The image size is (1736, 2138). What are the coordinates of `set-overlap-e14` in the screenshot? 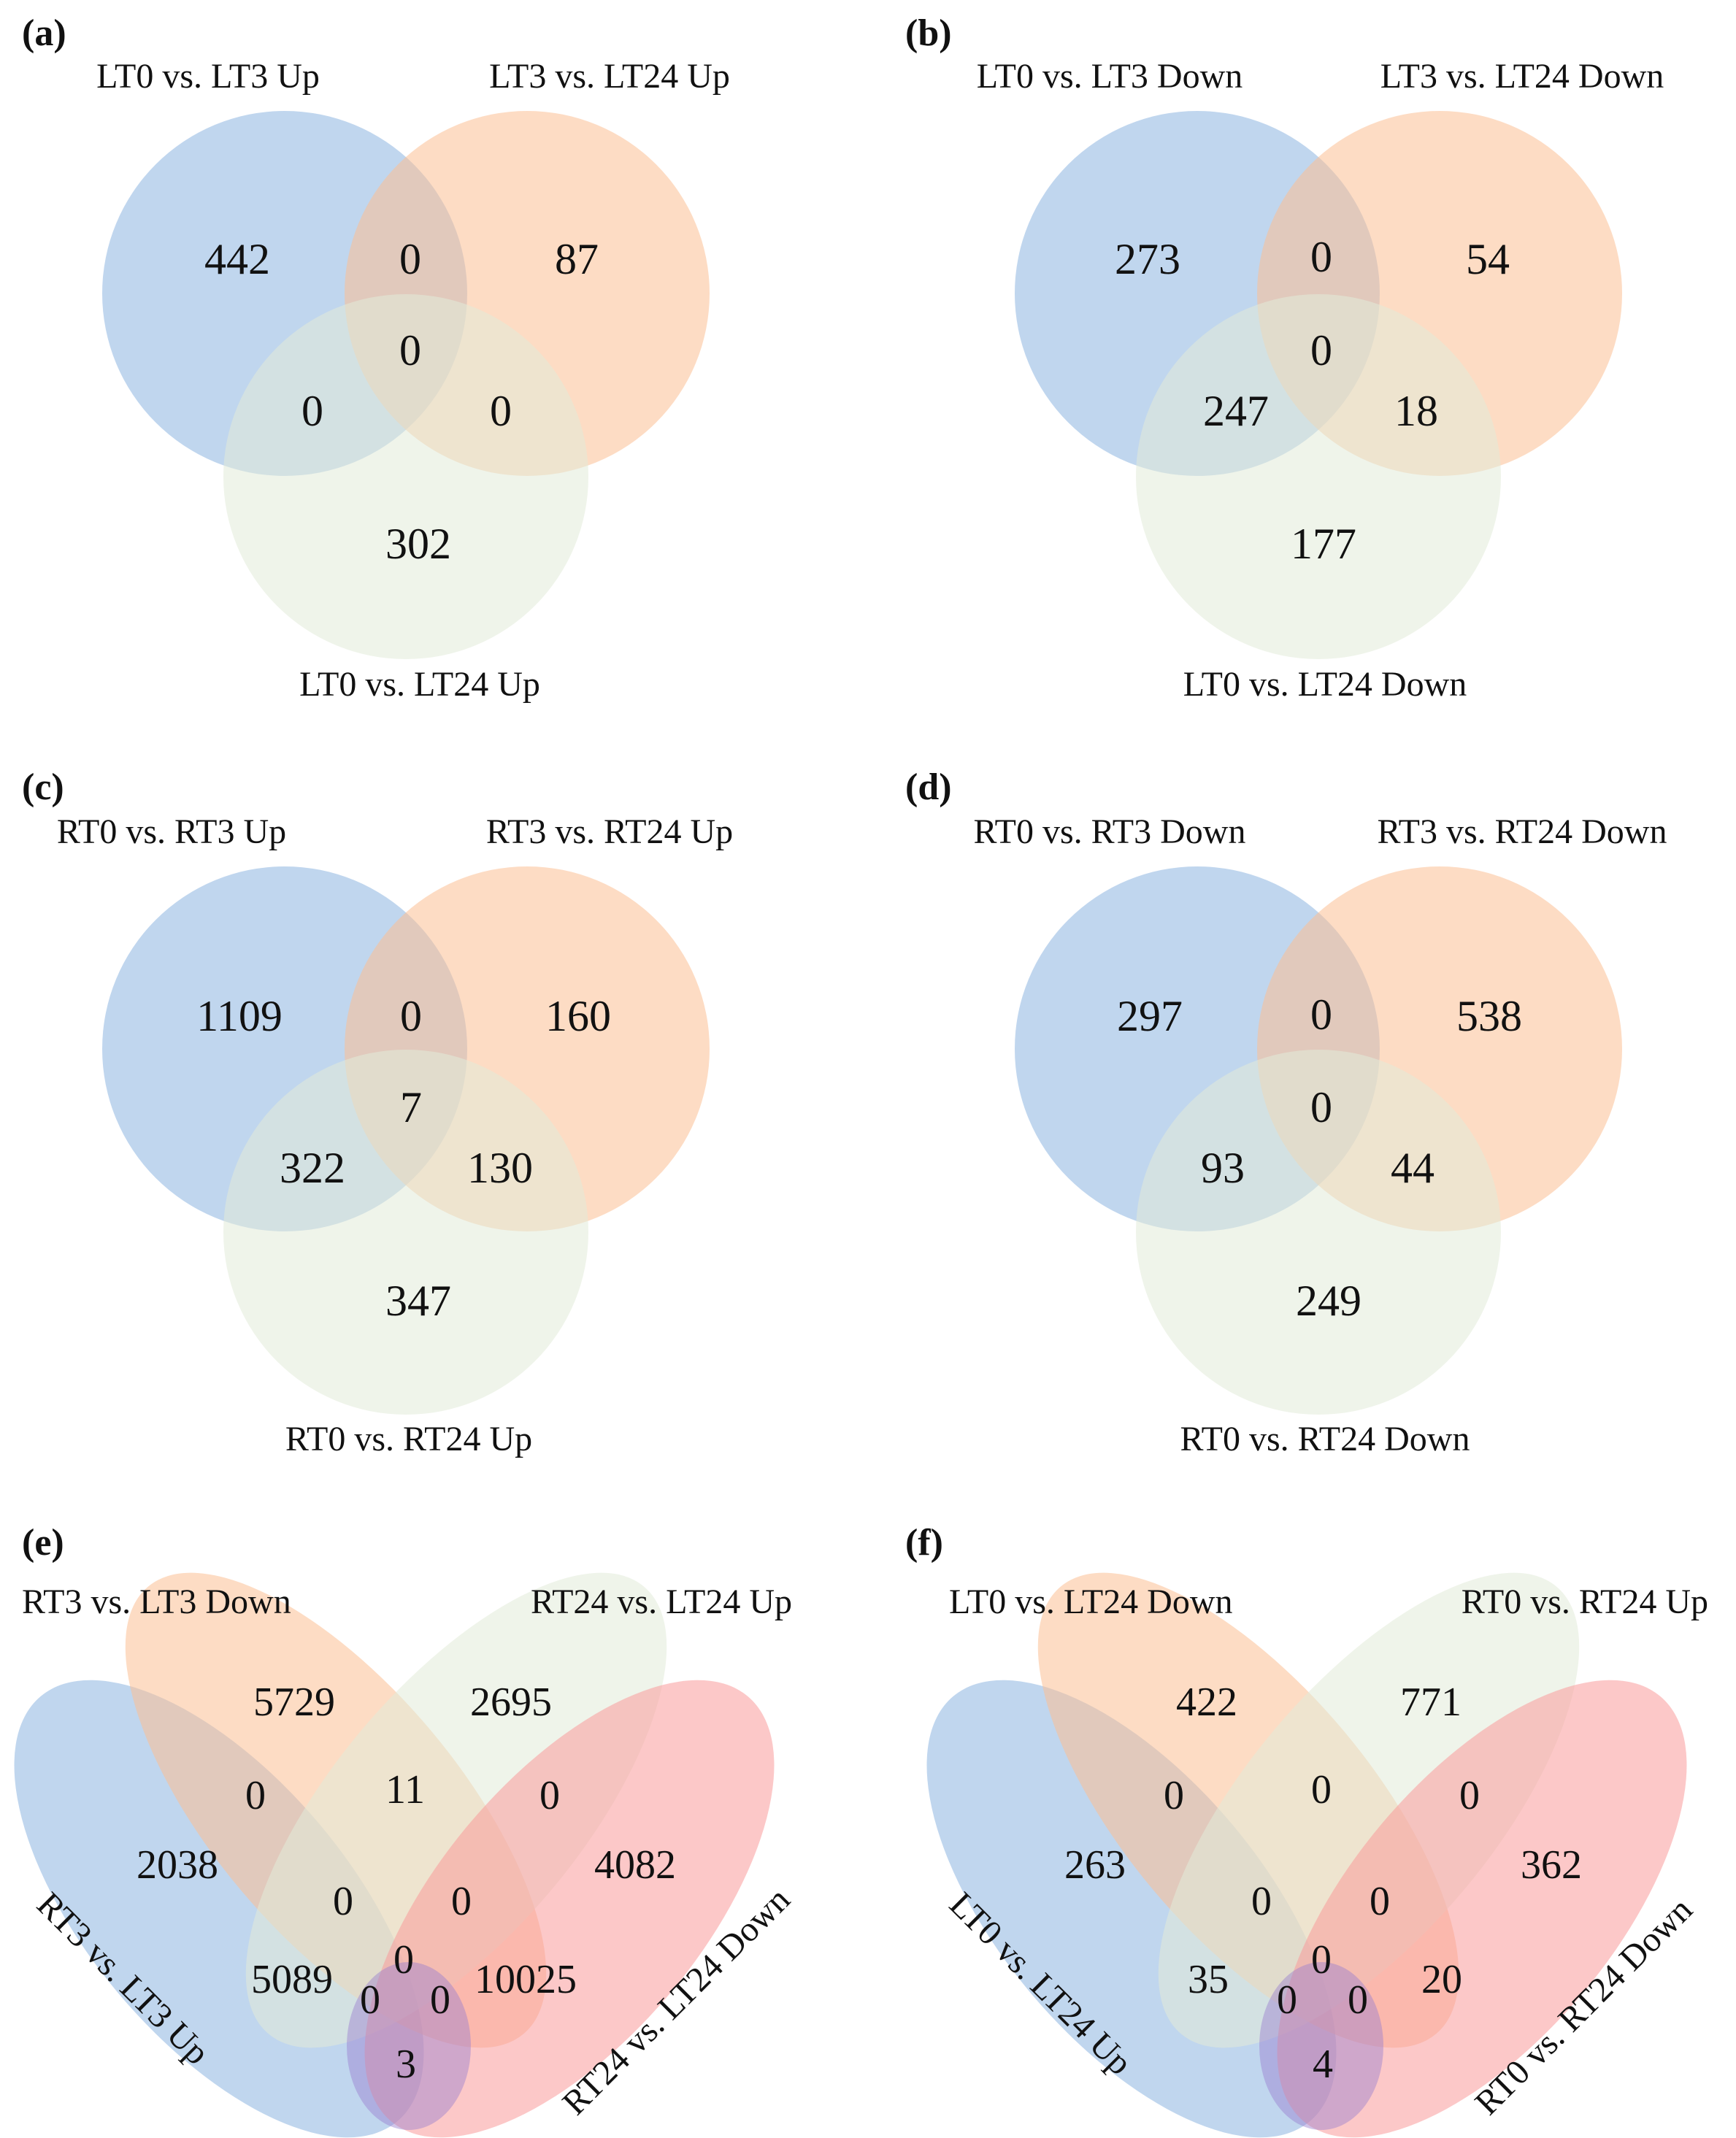 It's located at (409, 2046).